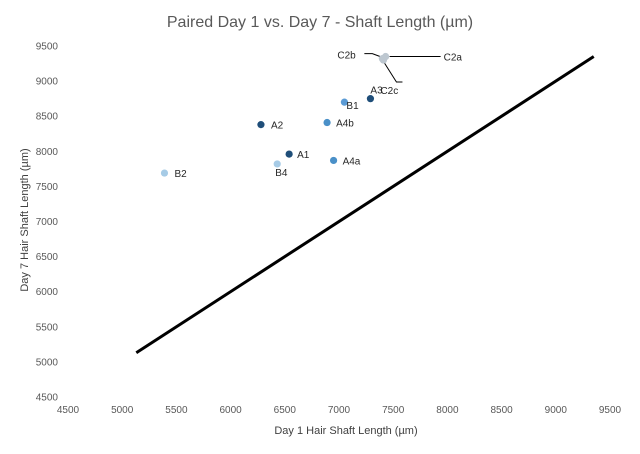 The width and height of the screenshot is (640, 454). I want to click on y-tick-label: 9500, so click(47, 47).